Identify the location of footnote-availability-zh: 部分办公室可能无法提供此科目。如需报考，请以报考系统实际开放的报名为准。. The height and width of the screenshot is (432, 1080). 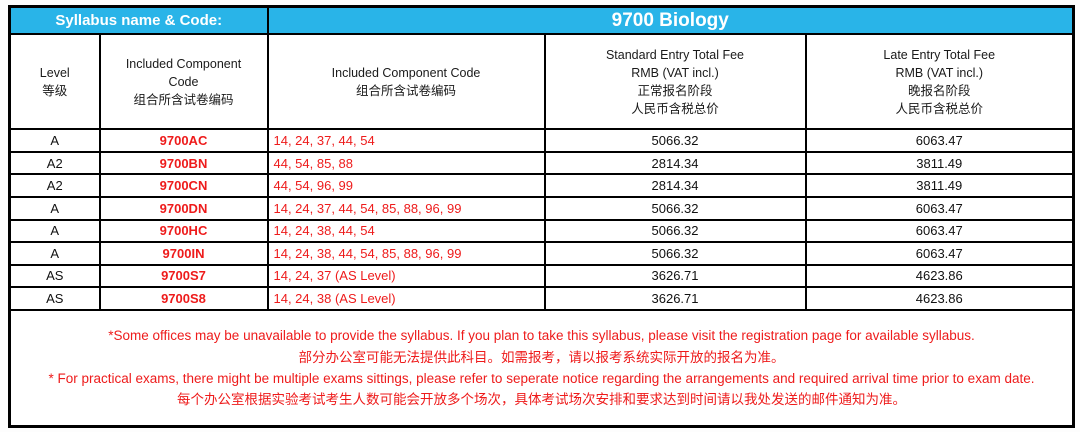
(541, 357).